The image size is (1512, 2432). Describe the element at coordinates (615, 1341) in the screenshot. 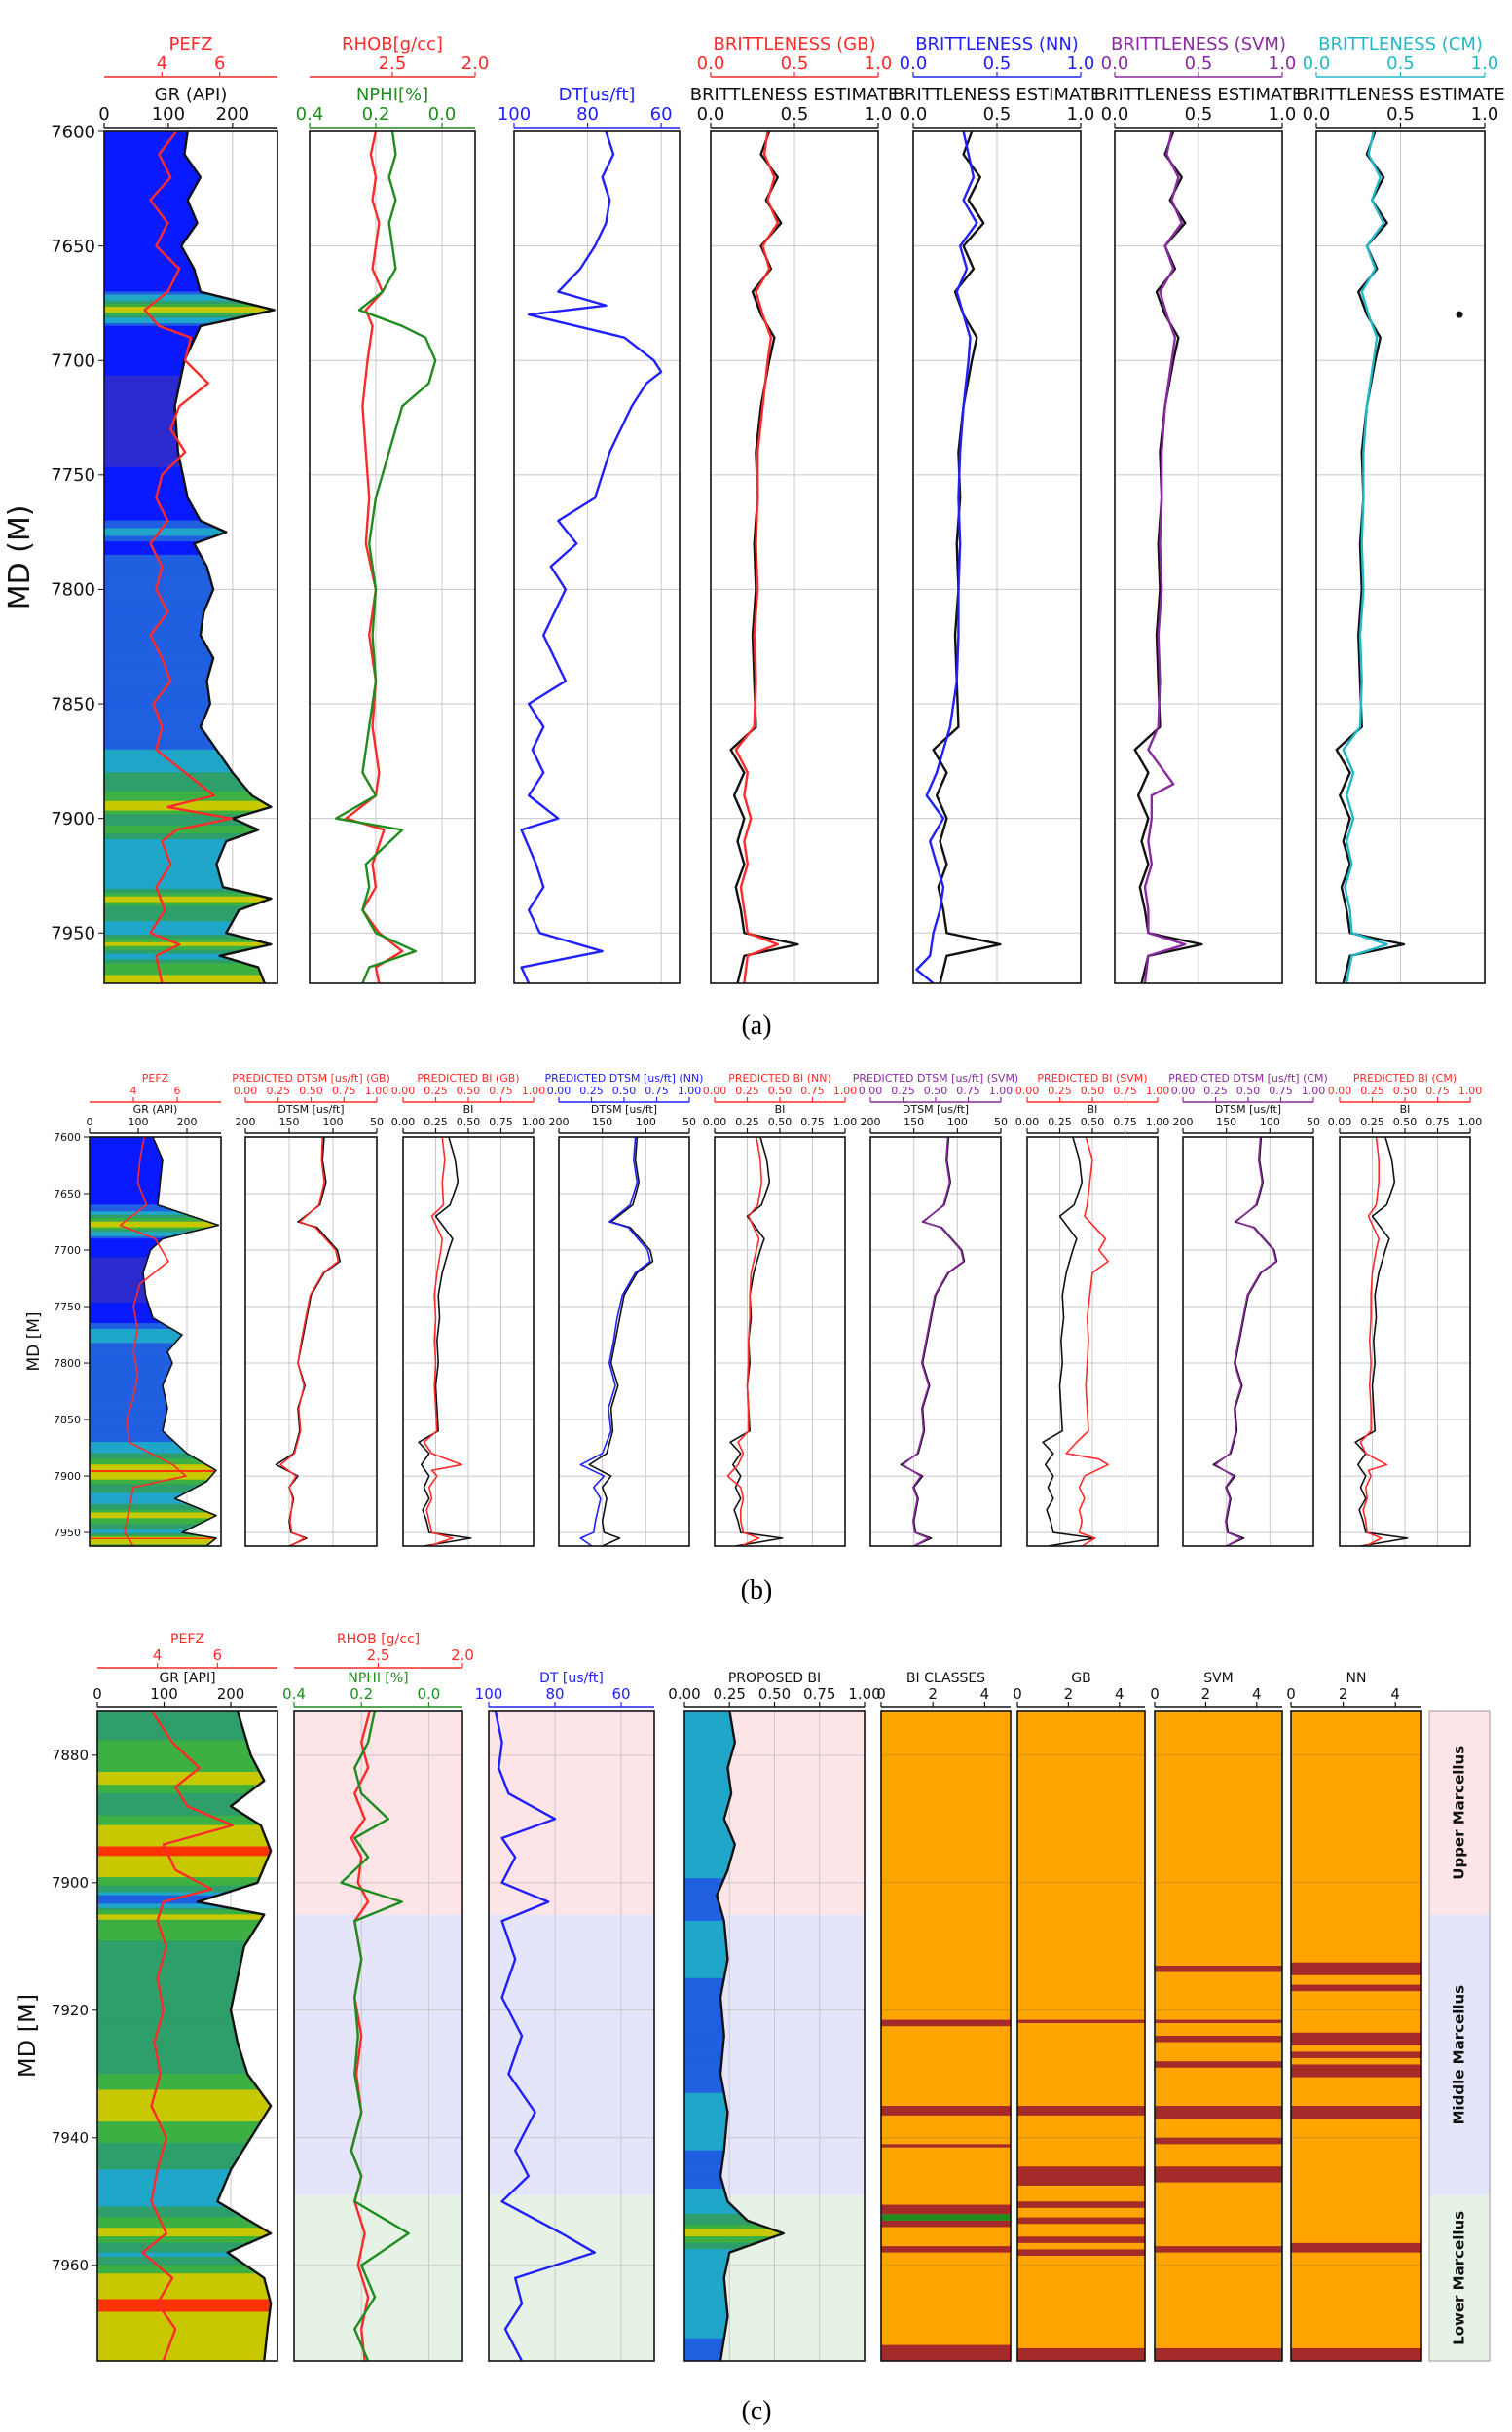

I see `series-line-dtsm_nn` at that location.